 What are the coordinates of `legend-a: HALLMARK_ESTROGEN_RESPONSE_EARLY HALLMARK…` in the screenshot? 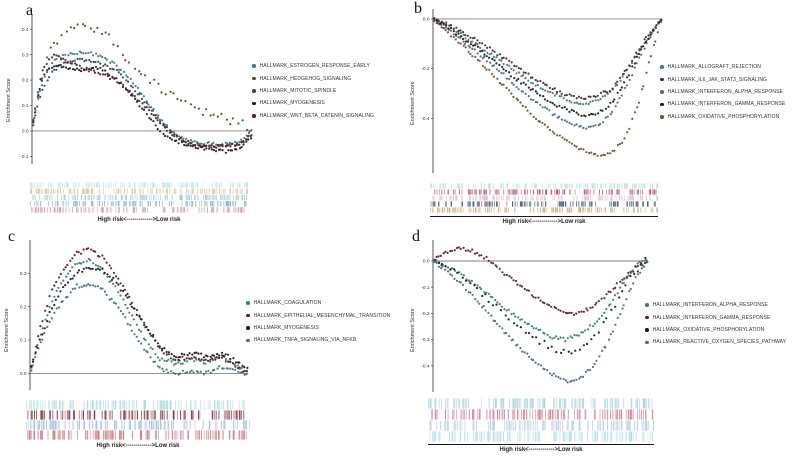 It's located at (313, 91).